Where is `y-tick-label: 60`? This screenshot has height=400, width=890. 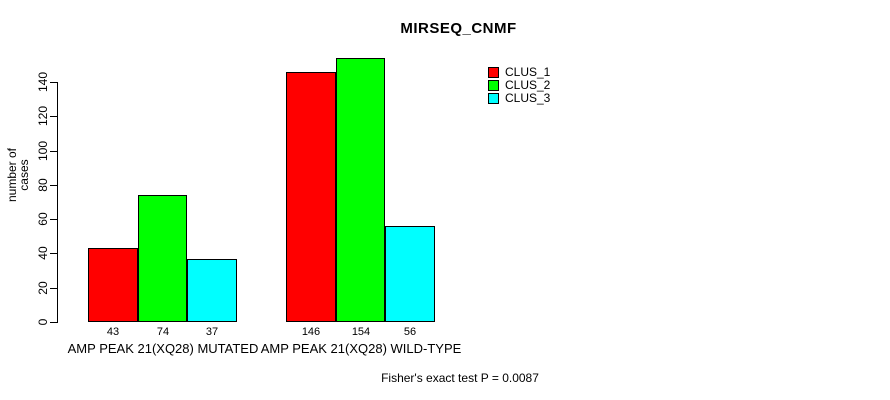
y-tick-label: 60 is located at coordinates (43, 219).